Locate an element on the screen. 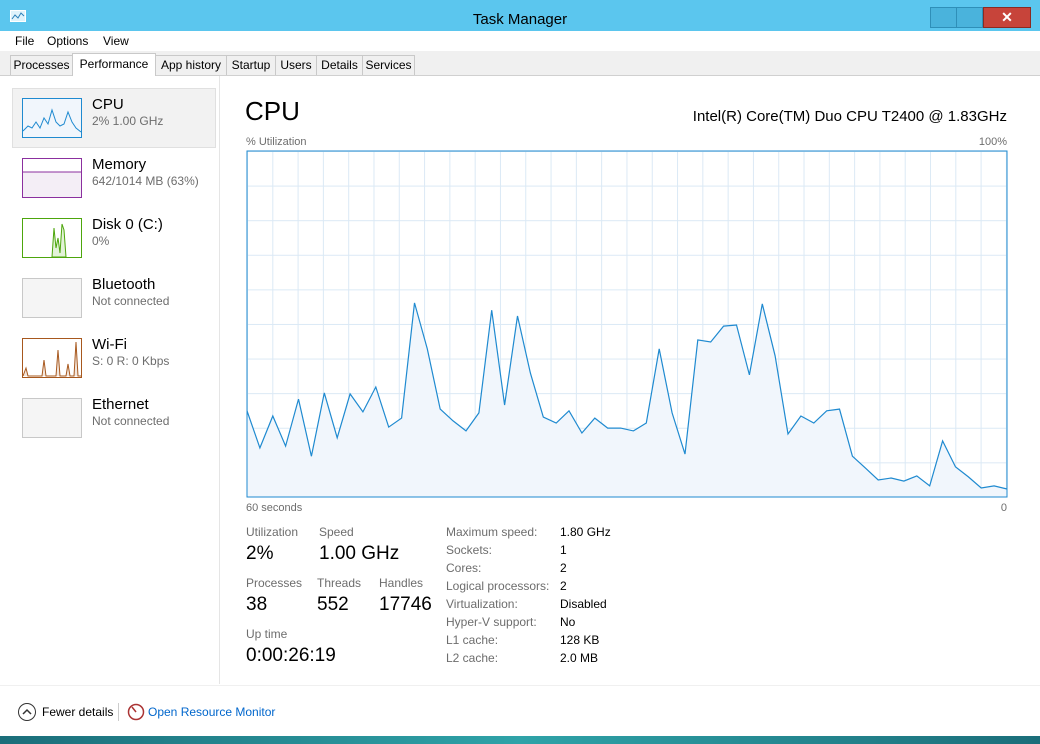 Image resolution: width=1040 pixels, height=744 pixels. tab: Details is located at coordinates (339, 65).